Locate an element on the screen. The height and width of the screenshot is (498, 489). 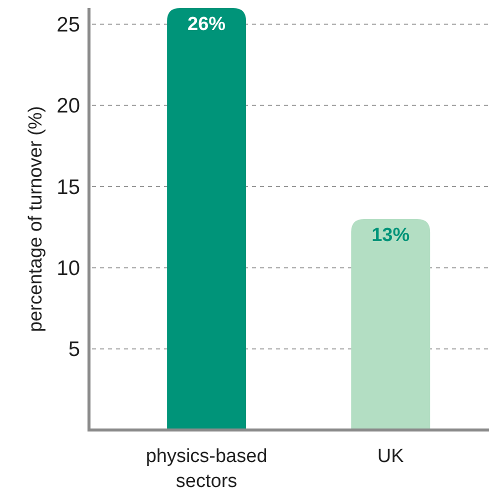
x-tick-label: UK is located at coordinates (390, 456).